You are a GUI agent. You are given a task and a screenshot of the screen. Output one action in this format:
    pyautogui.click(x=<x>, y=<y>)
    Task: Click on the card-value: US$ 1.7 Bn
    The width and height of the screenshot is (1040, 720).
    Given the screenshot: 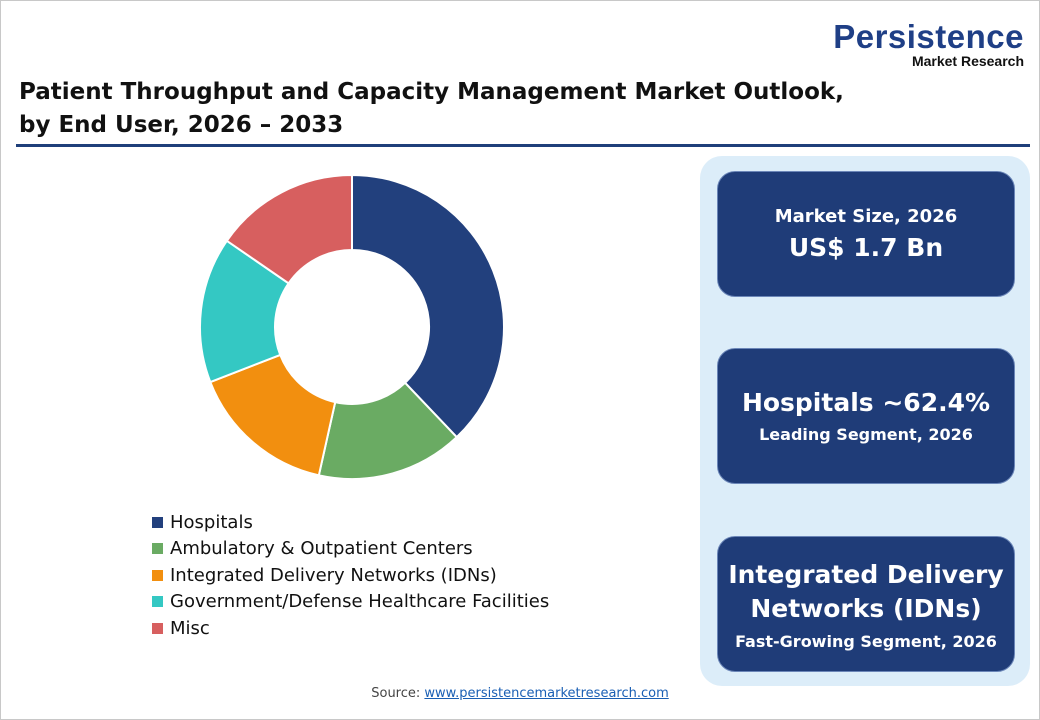 What is the action you would take?
    pyautogui.click(x=866, y=247)
    